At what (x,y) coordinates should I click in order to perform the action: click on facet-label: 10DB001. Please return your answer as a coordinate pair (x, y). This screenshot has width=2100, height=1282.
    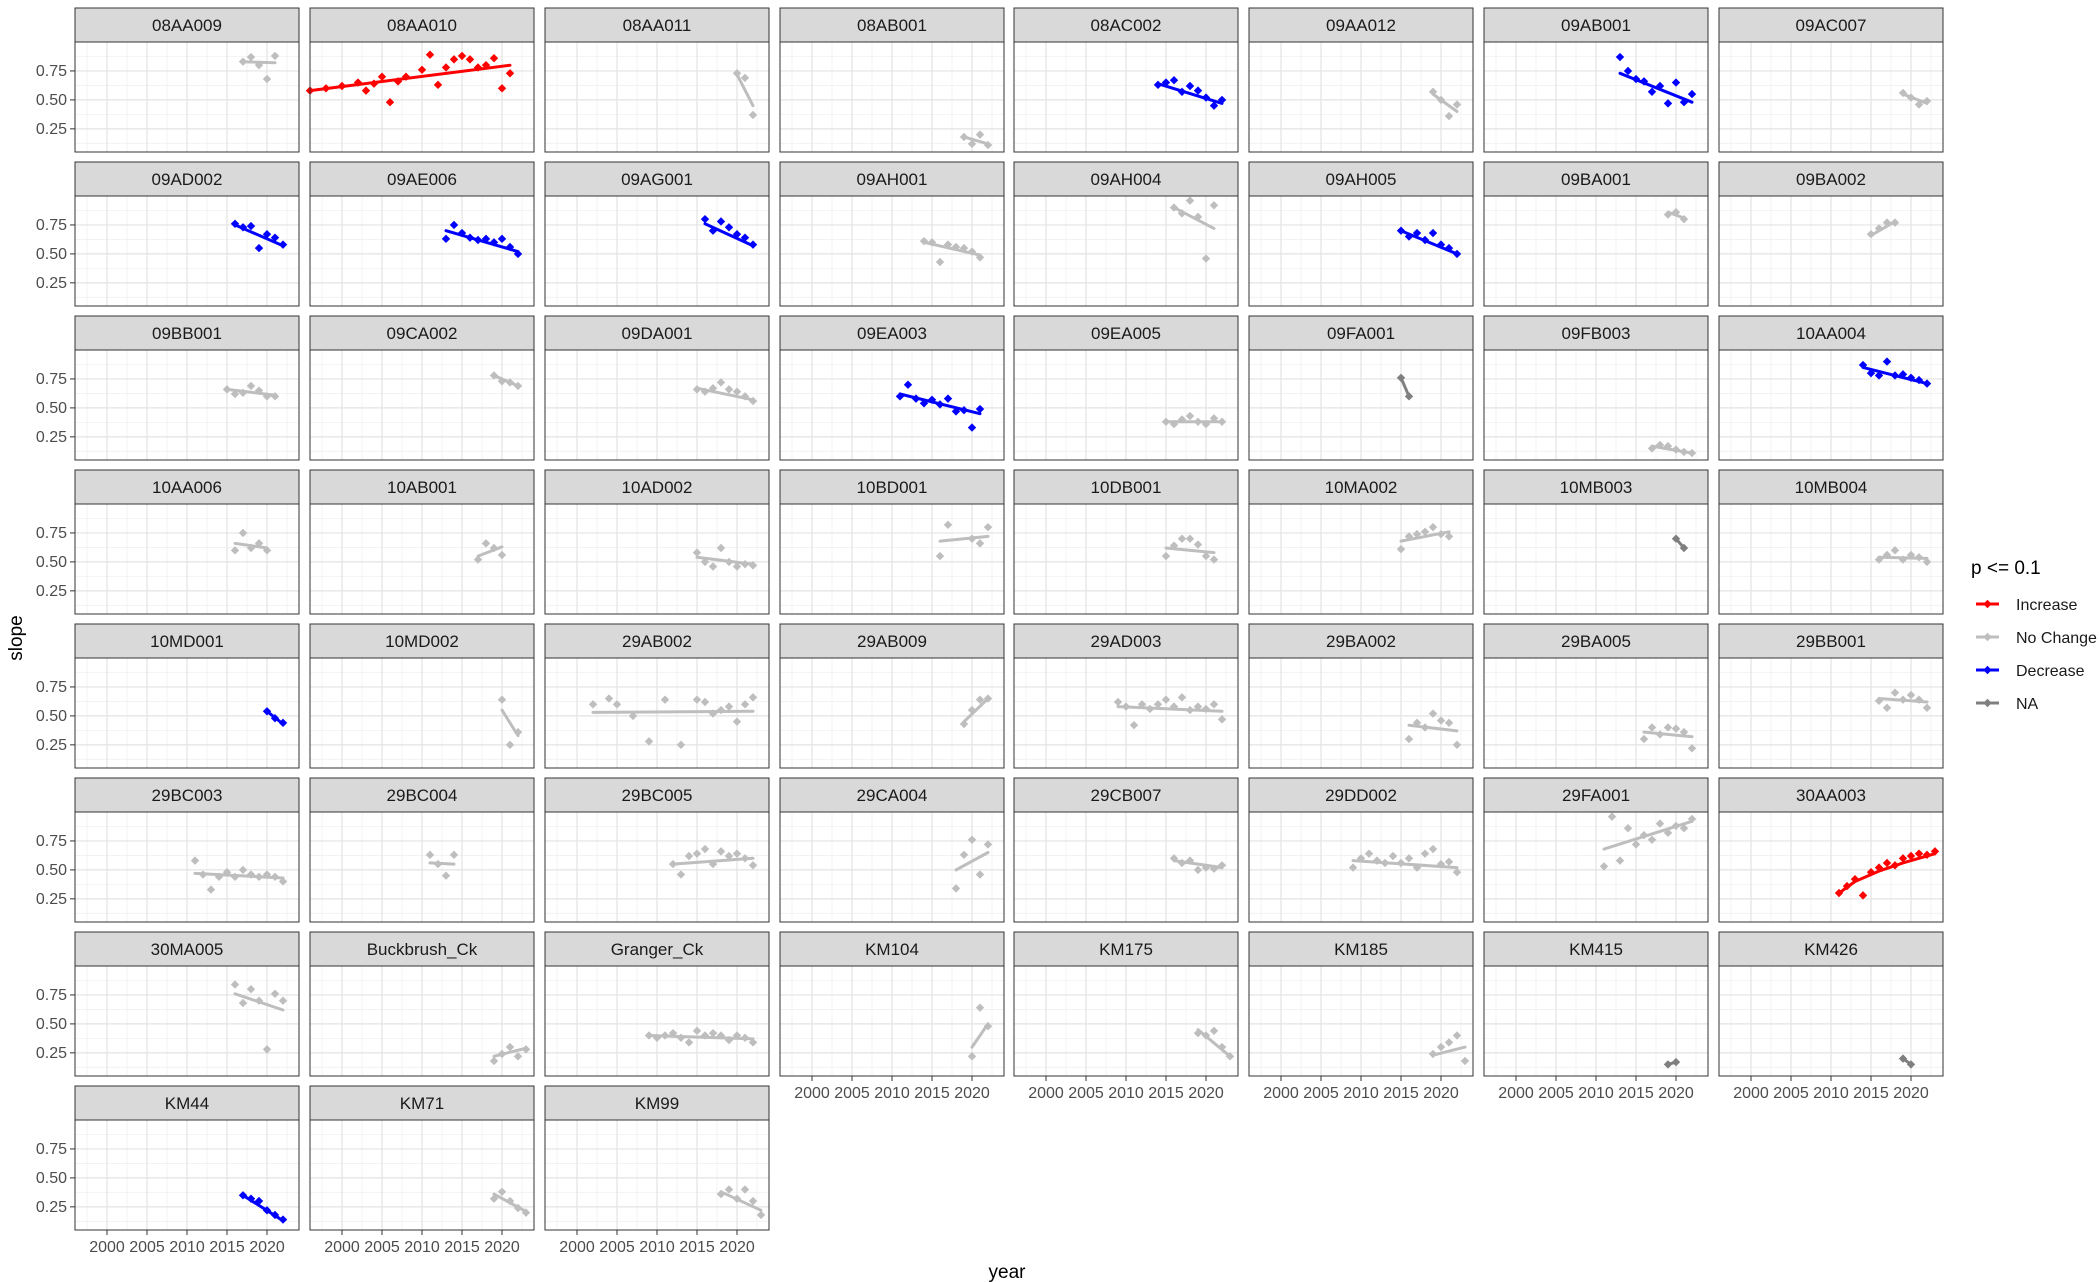
    Looking at the image, I should click on (1126, 487).